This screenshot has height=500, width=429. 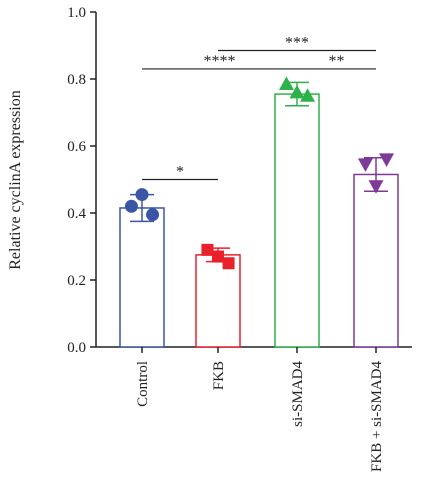 I want to click on y-axis-ticks: 0.0 0.2 0.4 0.6 0.8 1.0, so click(x=81, y=180).